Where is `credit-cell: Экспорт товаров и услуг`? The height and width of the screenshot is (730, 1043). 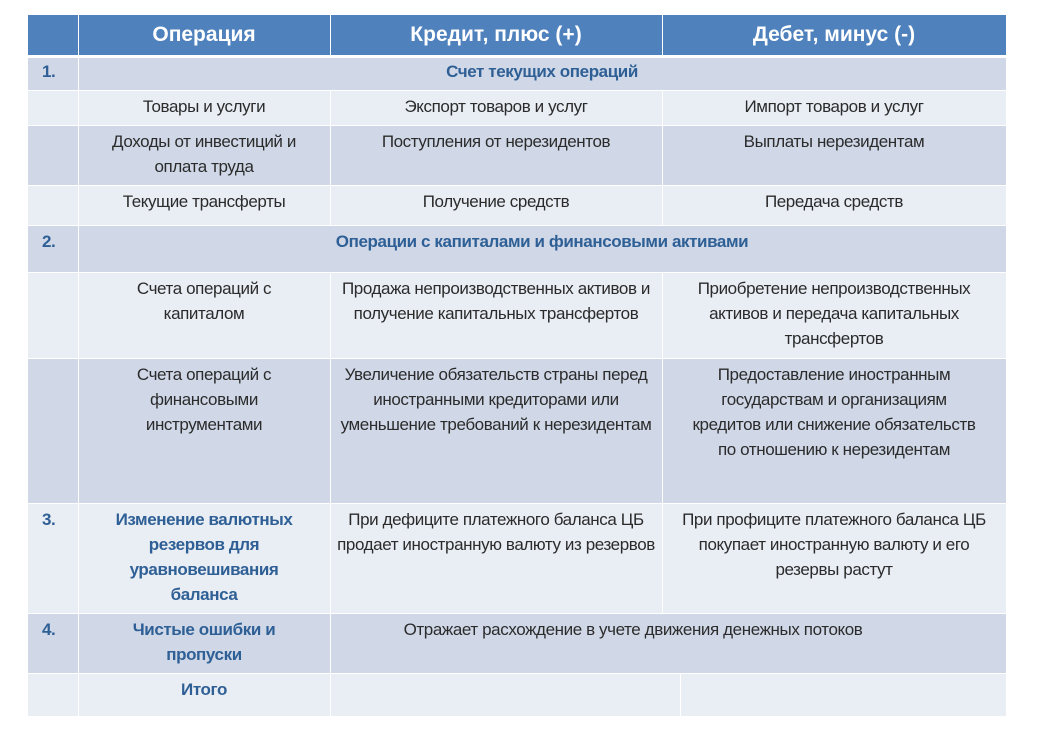
credit-cell: Экспорт товаров и услуг is located at coordinates (496, 107).